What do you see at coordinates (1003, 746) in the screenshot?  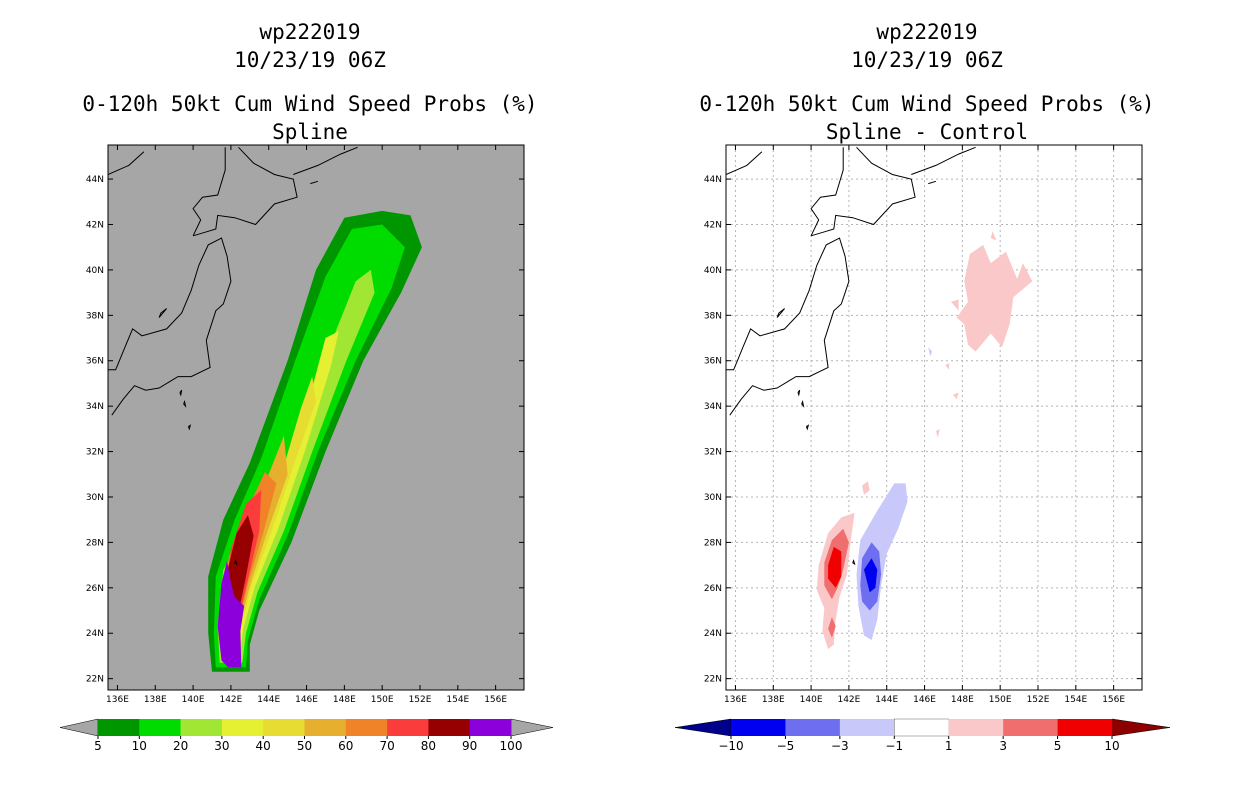 I see `colorbar-label: 3` at bounding box center [1003, 746].